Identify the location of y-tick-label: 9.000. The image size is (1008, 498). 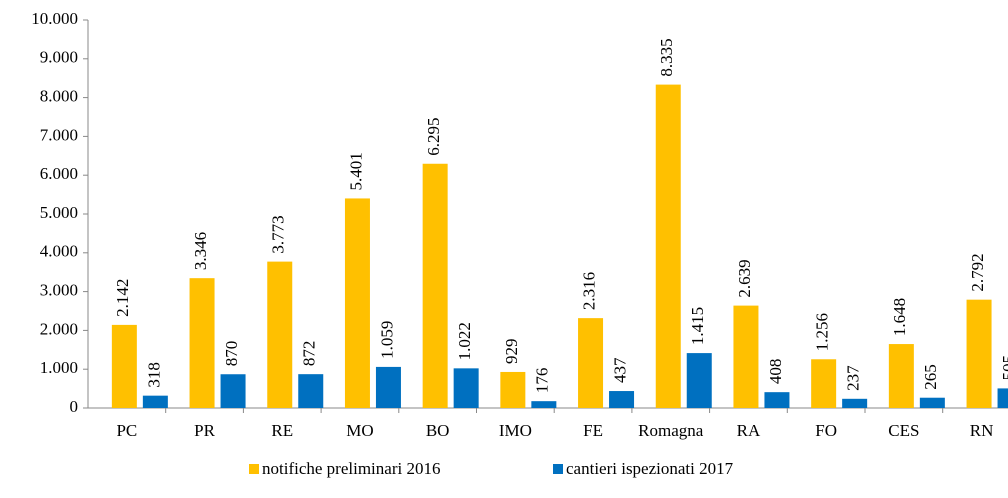
(59, 57).